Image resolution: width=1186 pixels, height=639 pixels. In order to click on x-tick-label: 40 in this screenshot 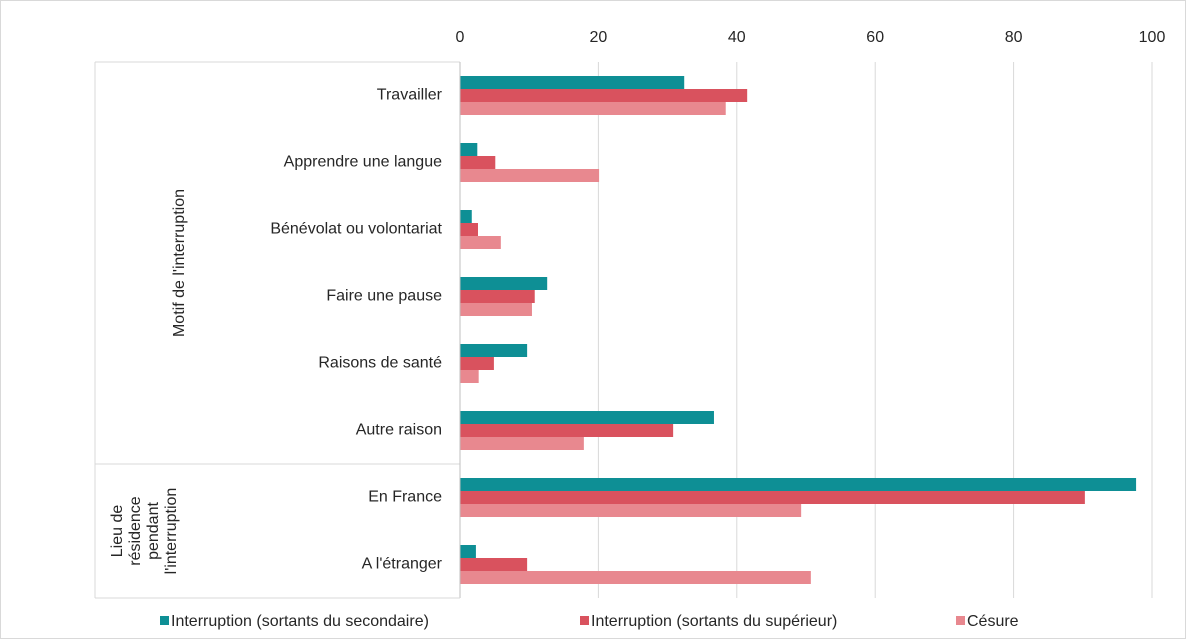, I will do `click(737, 37)`.